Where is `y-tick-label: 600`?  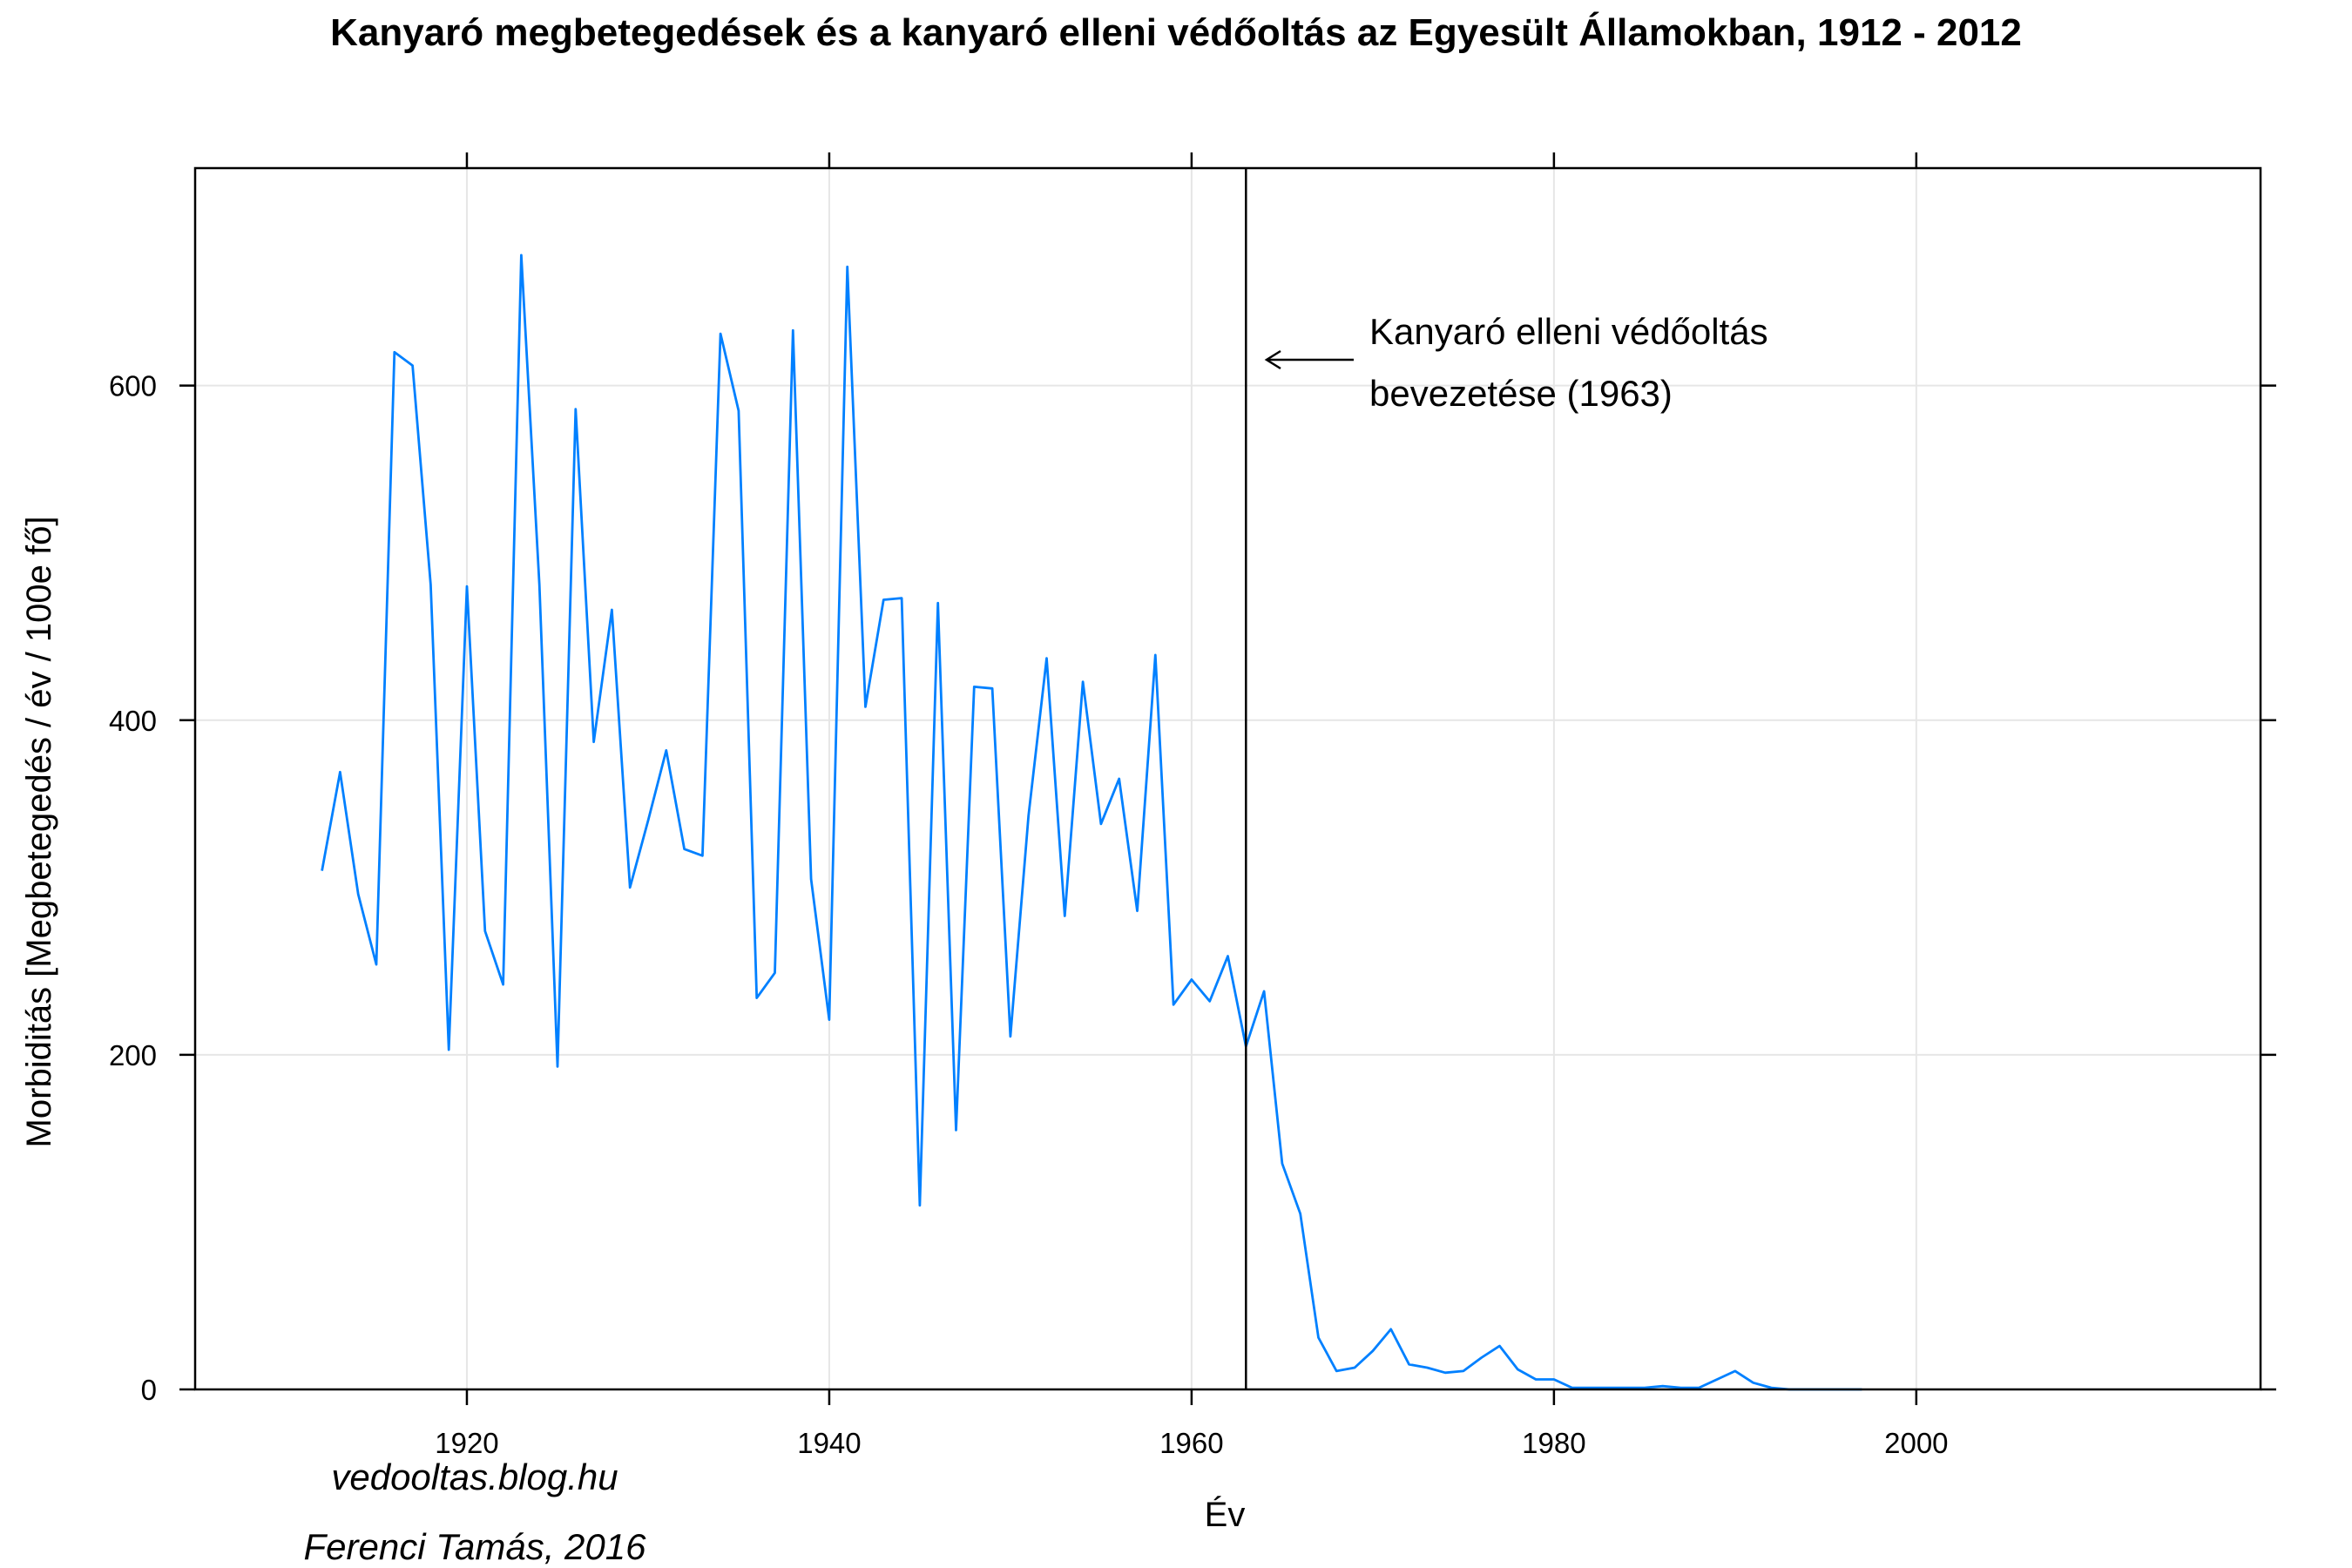
y-tick-label: 600 is located at coordinates (133, 386).